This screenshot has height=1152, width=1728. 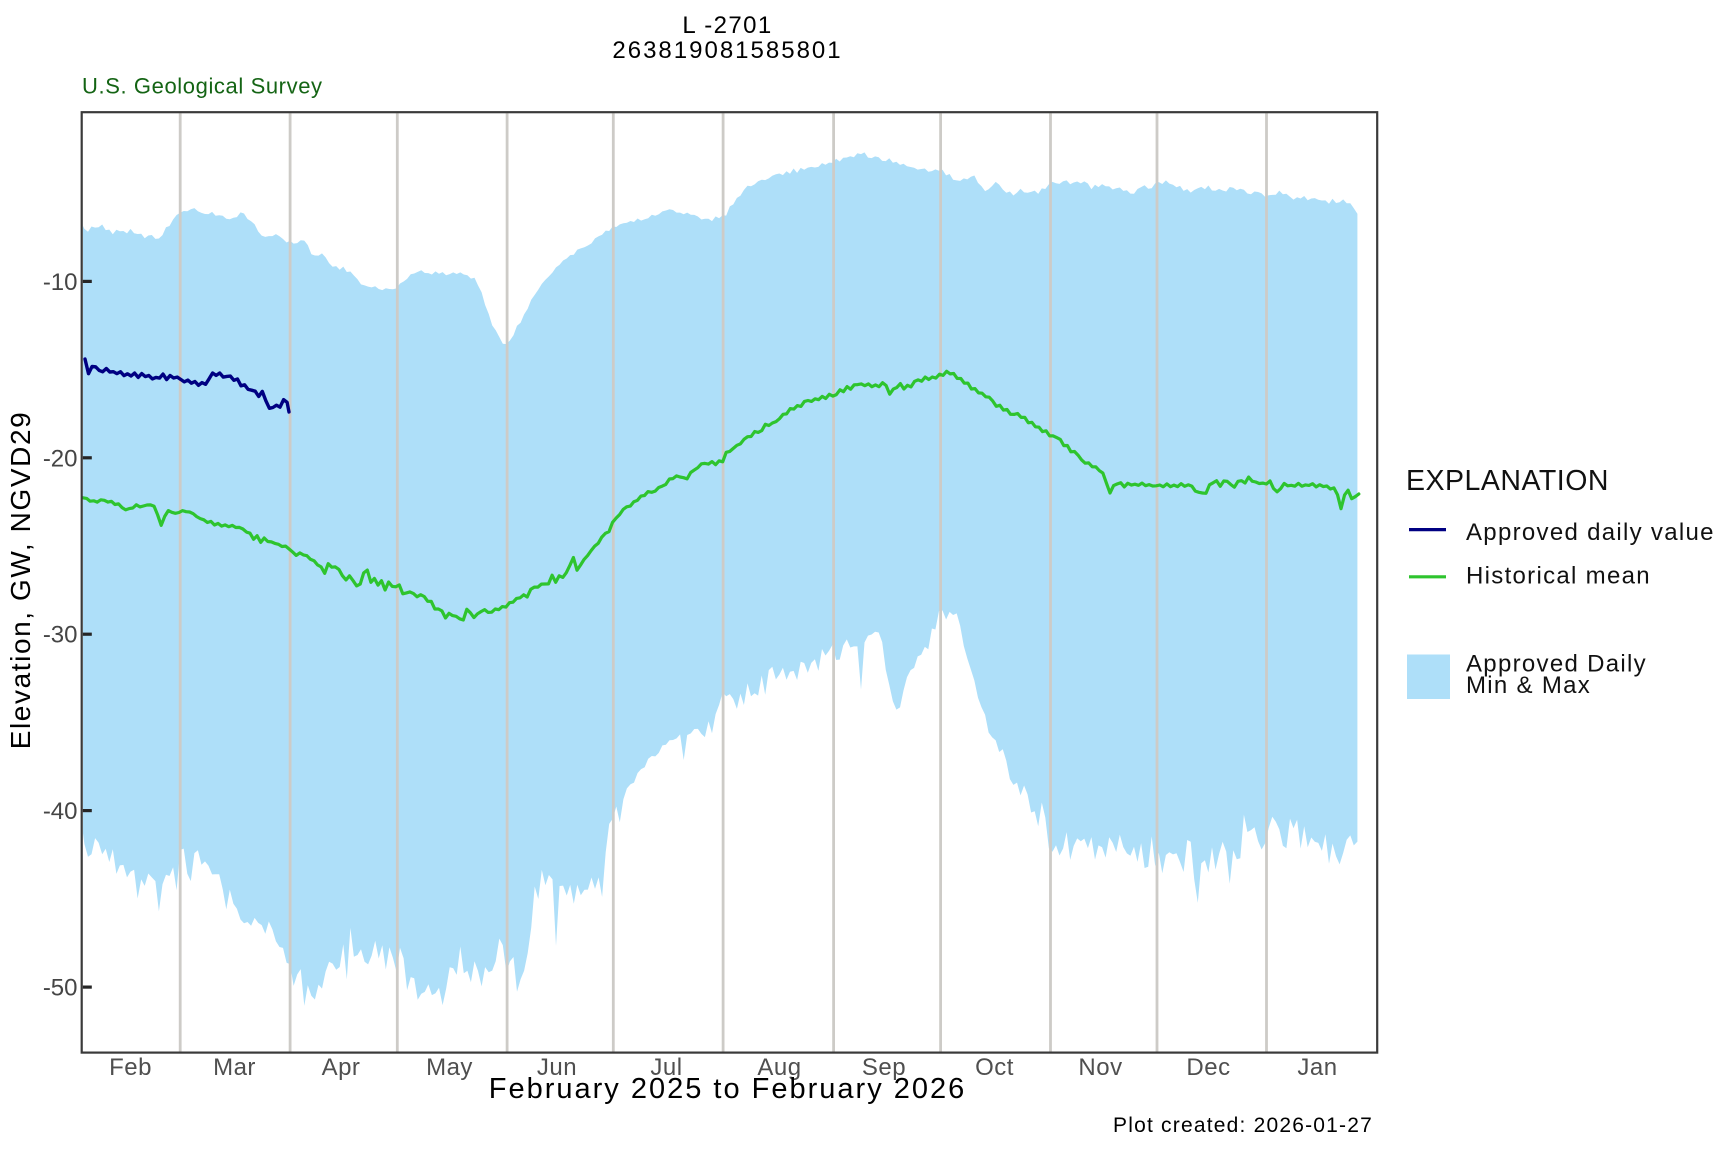 What do you see at coordinates (1558, 576) in the screenshot?
I see `svg-text: Historical mean` at bounding box center [1558, 576].